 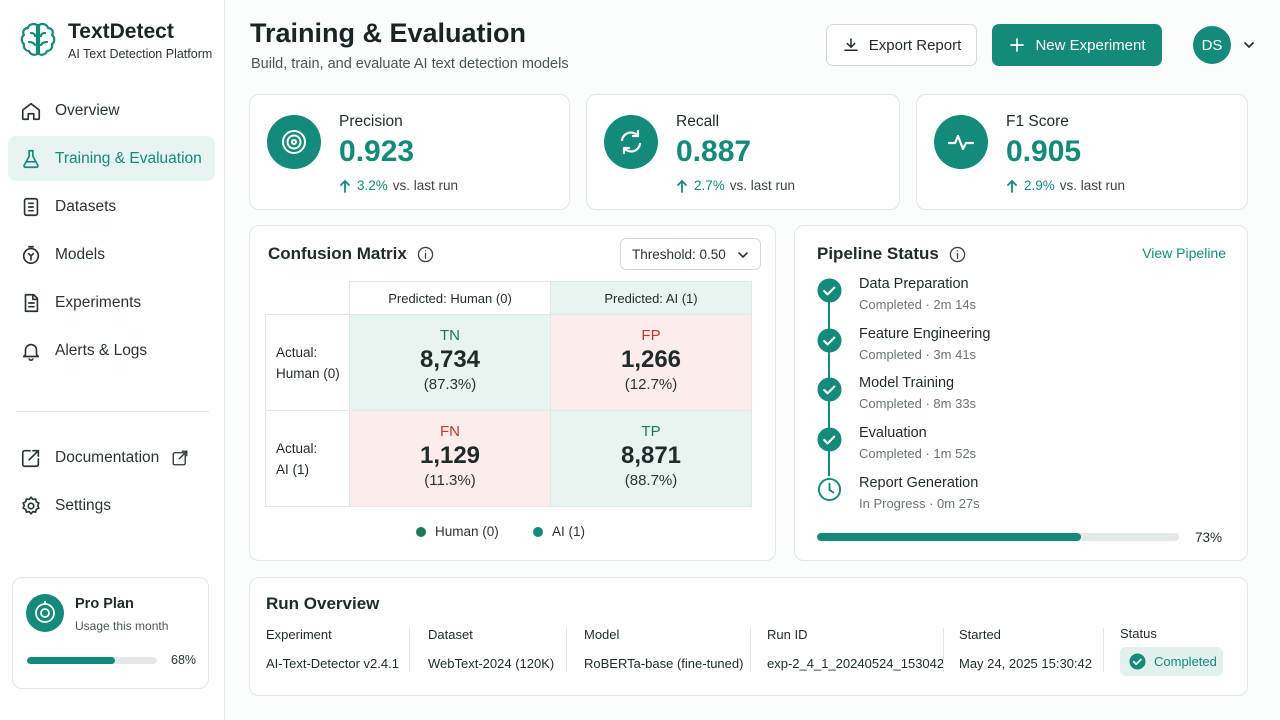 I want to click on run-field-value: May 24, 2025 15:30:42, so click(x=1025, y=663).